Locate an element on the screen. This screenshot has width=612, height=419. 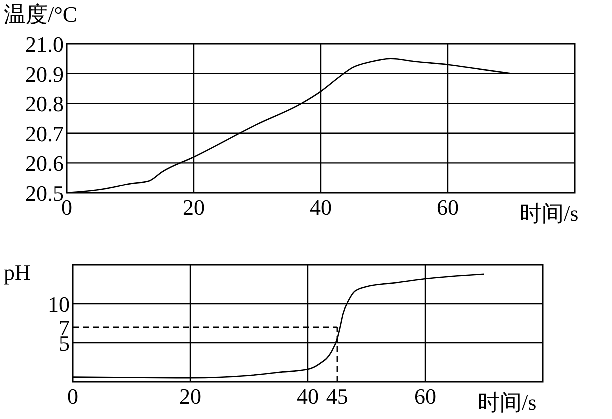
y-tick-label: 21.0 is located at coordinates (45, 44).